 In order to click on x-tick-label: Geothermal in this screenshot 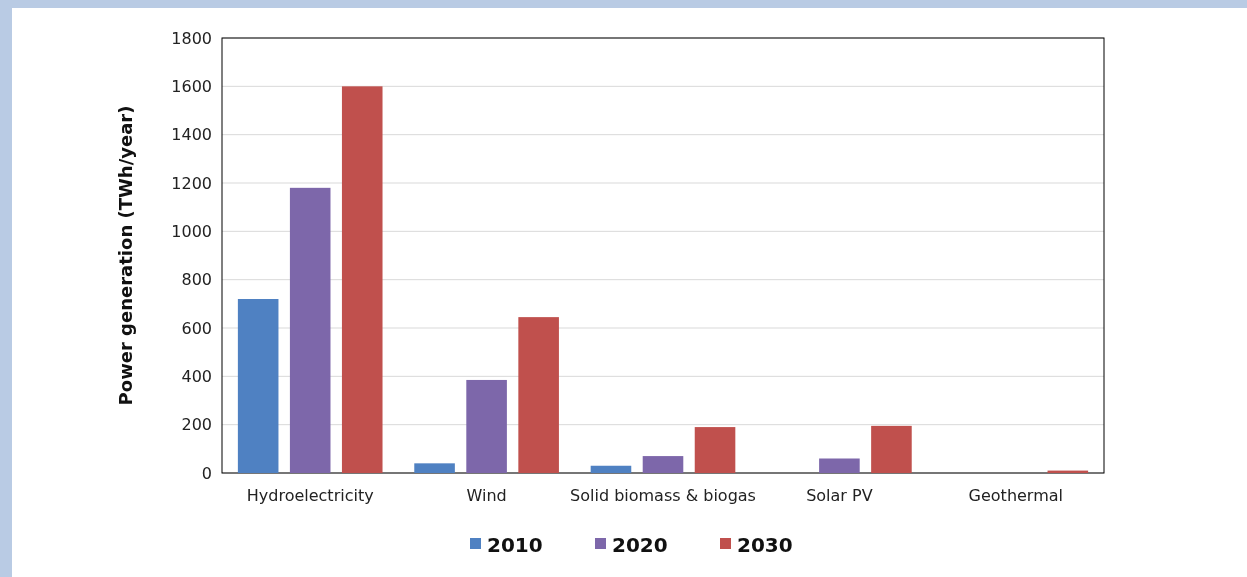, I will do `click(1016, 495)`.